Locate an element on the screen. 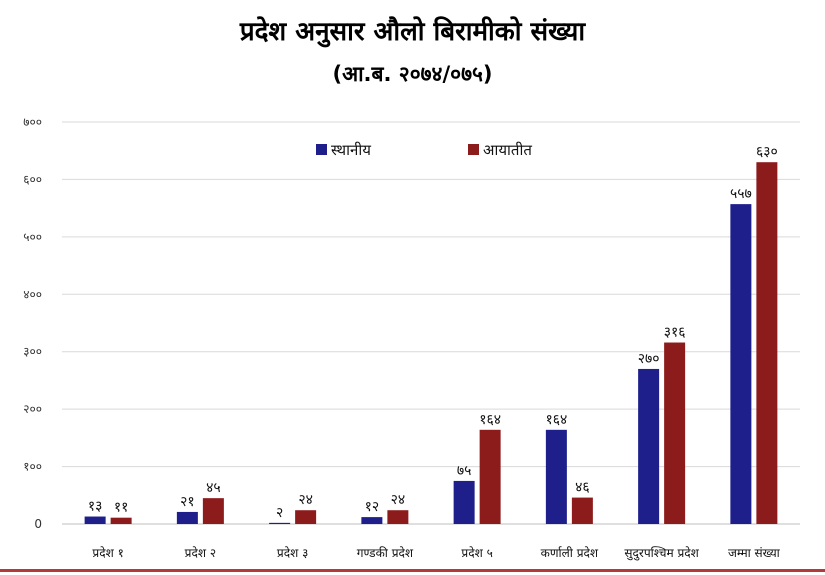 The width and height of the screenshot is (825, 575). data-label: २७० is located at coordinates (649, 359).